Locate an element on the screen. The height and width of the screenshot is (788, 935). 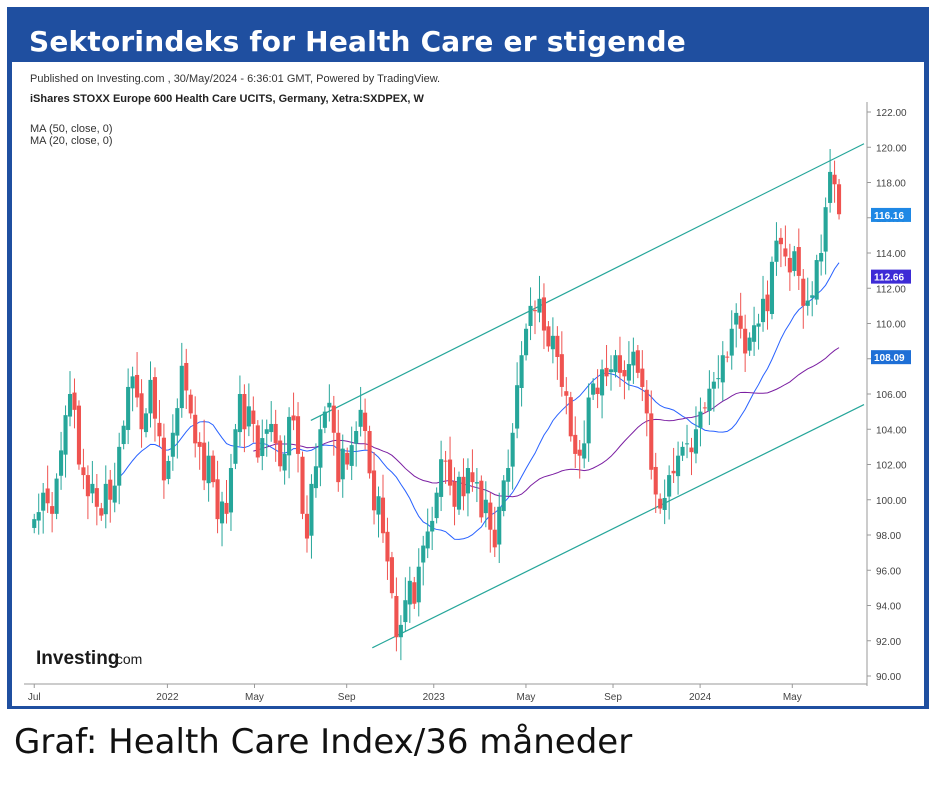
ma50-tag: 108.09 is located at coordinates (889, 358).